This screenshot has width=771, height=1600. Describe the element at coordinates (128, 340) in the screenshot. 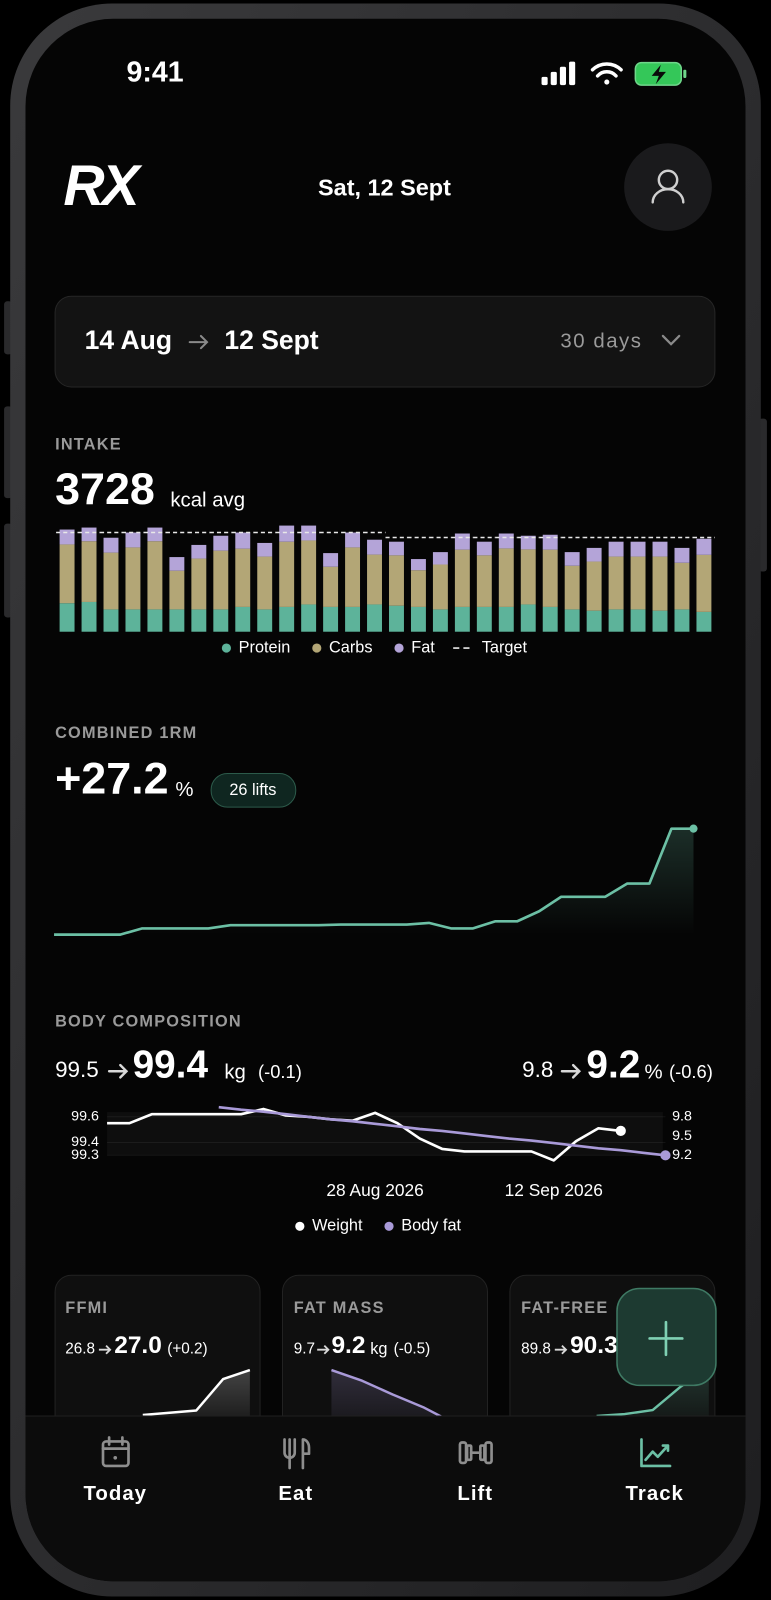

I see `range-start: 14 Aug` at that location.